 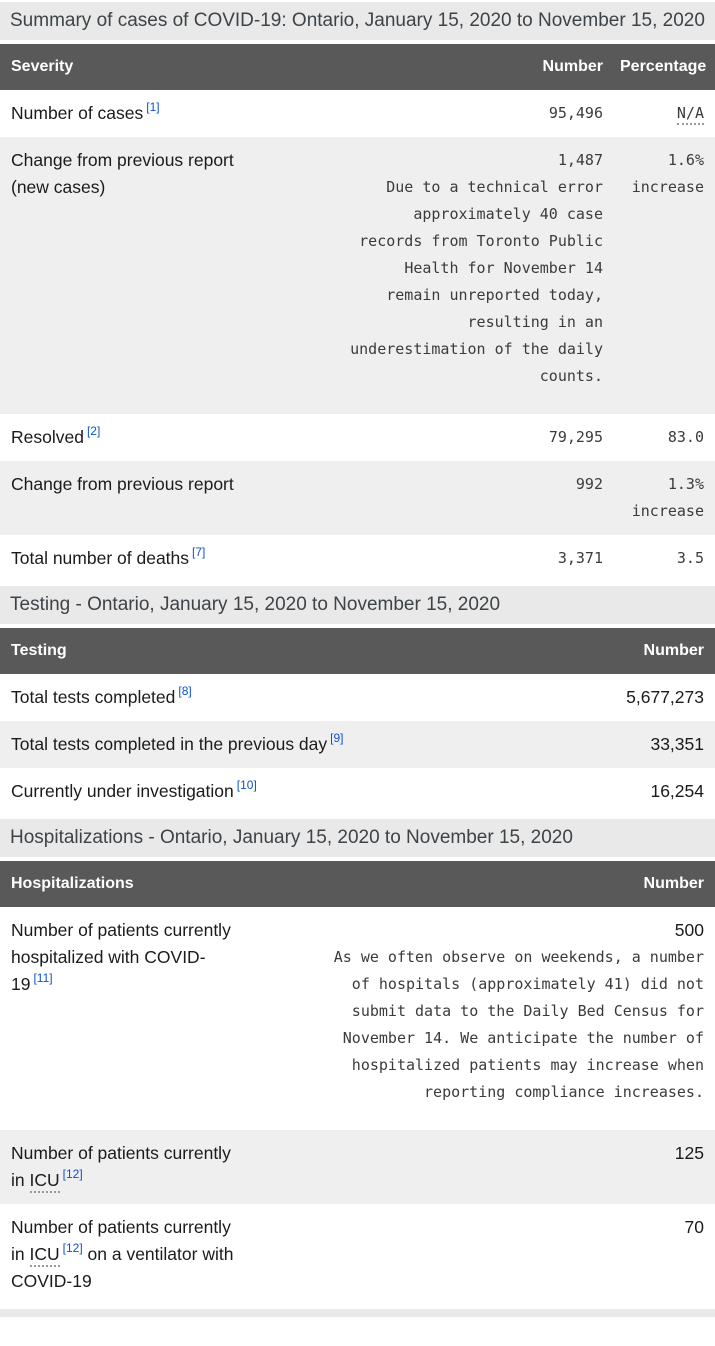 What do you see at coordinates (122, 498) in the screenshot?
I see `row-label-cell: Change from previous report` at bounding box center [122, 498].